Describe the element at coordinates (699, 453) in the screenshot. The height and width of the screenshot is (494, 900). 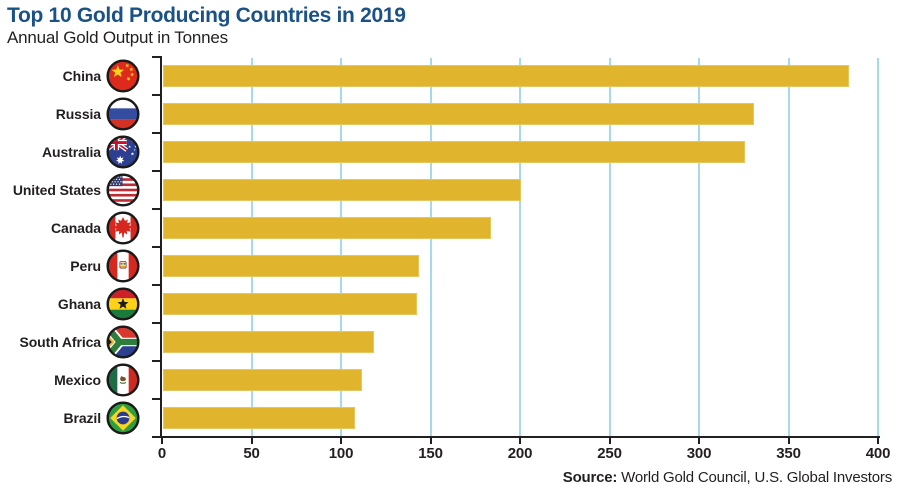
I see `x-tick-label: 300` at that location.